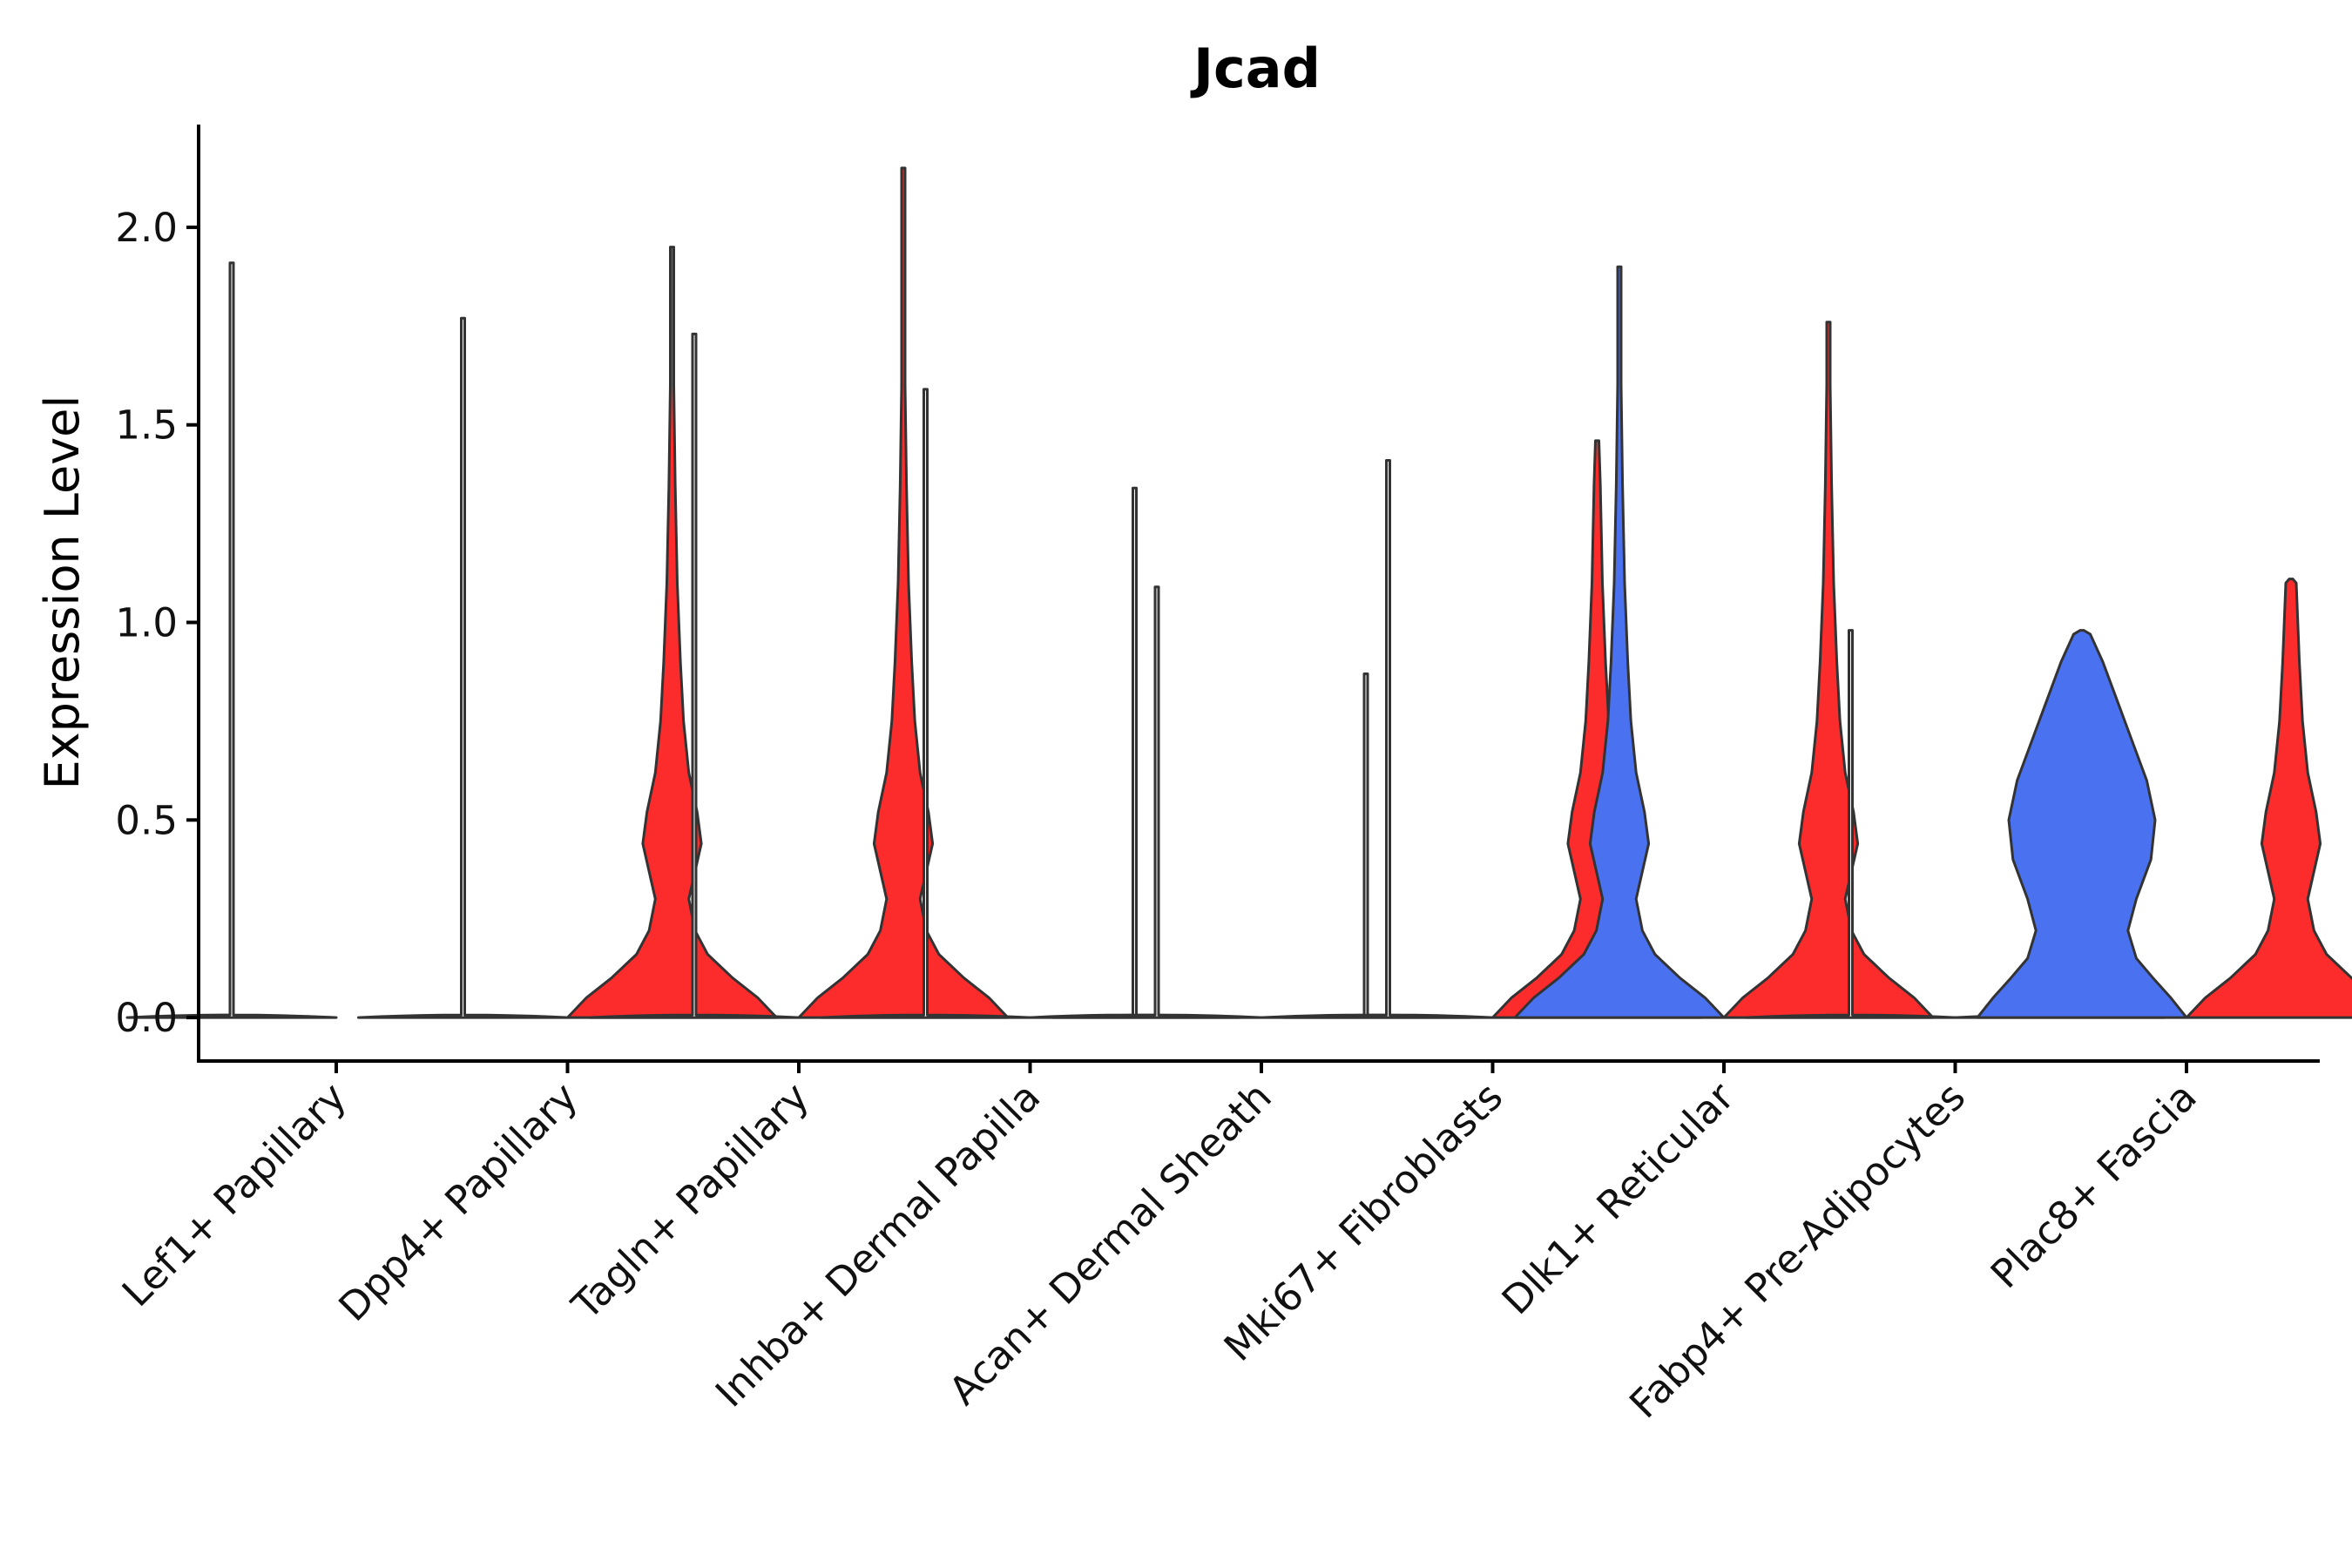  I want to click on x-tick-label: Tagln+ Papillary, so click(690, 1201).